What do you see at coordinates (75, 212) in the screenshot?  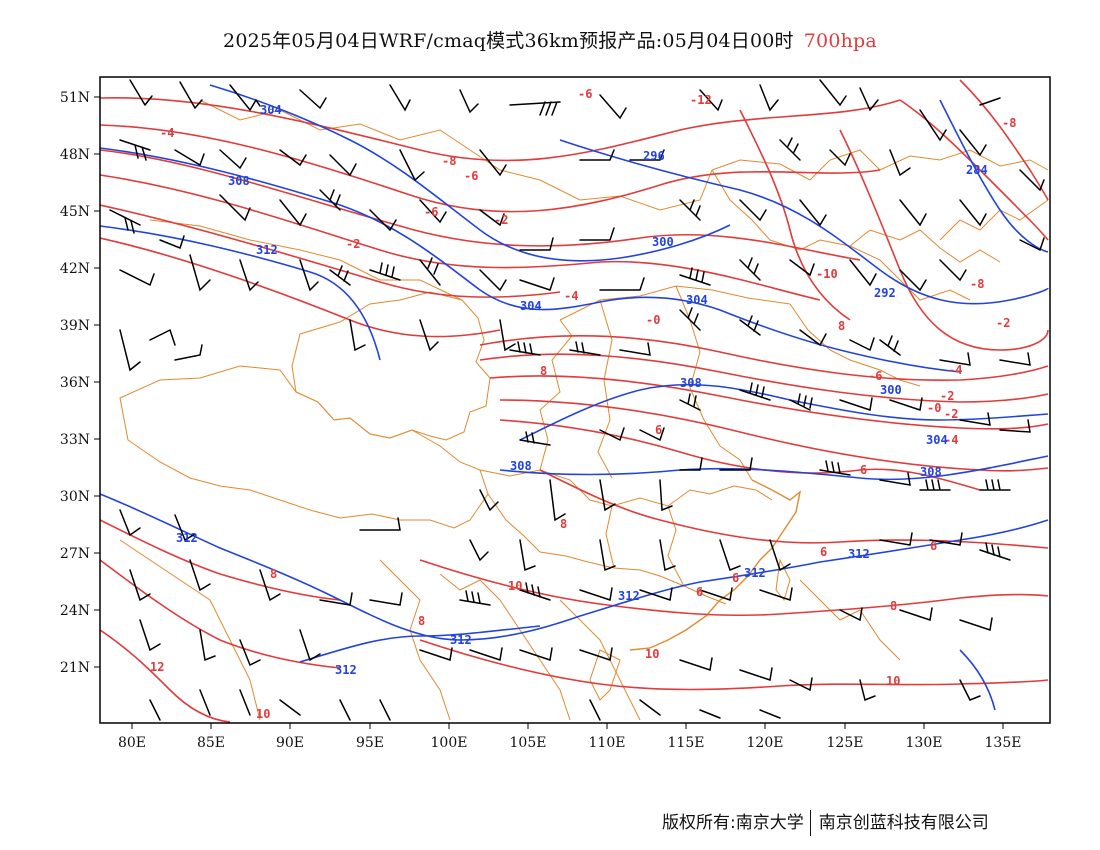 I see `lat-label: 45N` at bounding box center [75, 212].